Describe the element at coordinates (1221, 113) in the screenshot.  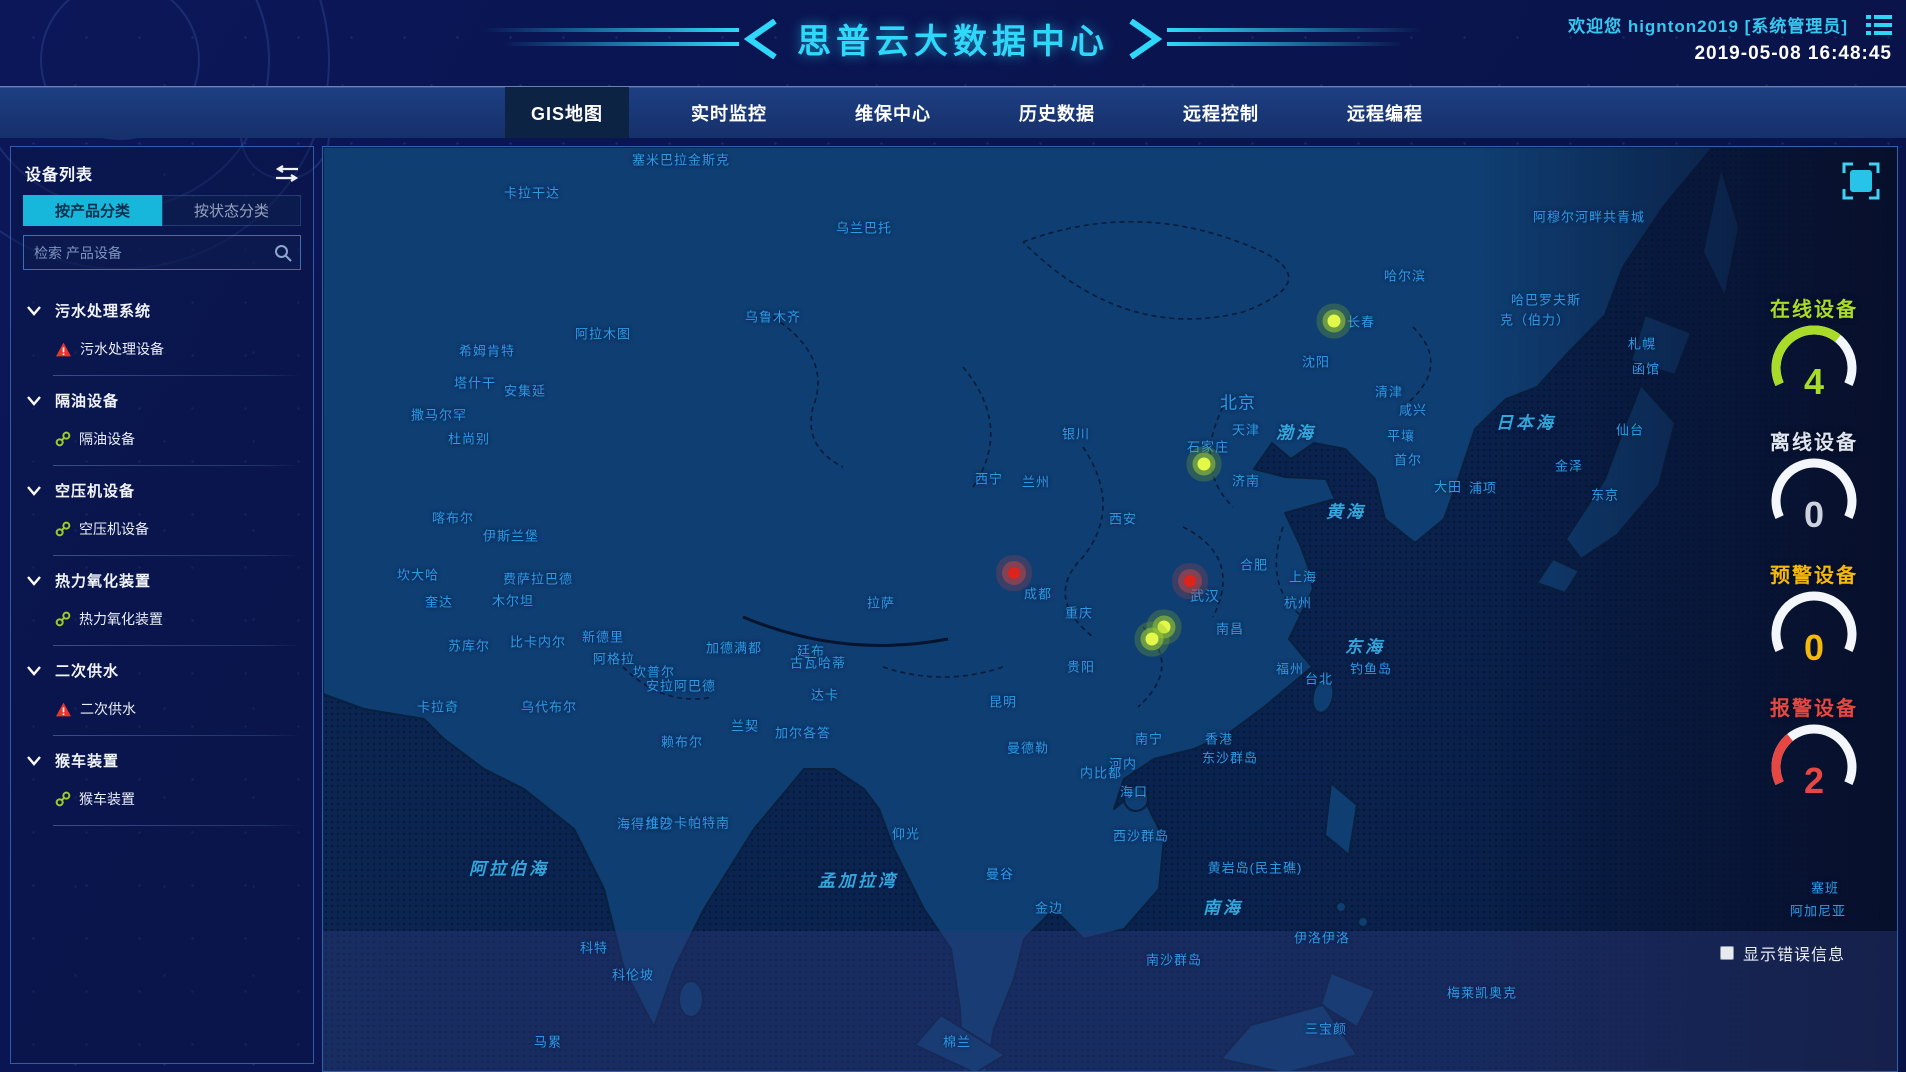
I see `nav-tab-5: 远程控制` at that location.